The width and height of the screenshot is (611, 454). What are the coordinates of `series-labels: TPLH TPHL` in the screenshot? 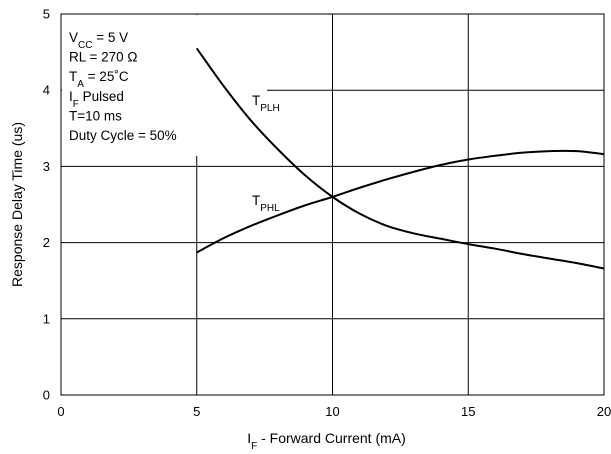 It's located at (266, 153).